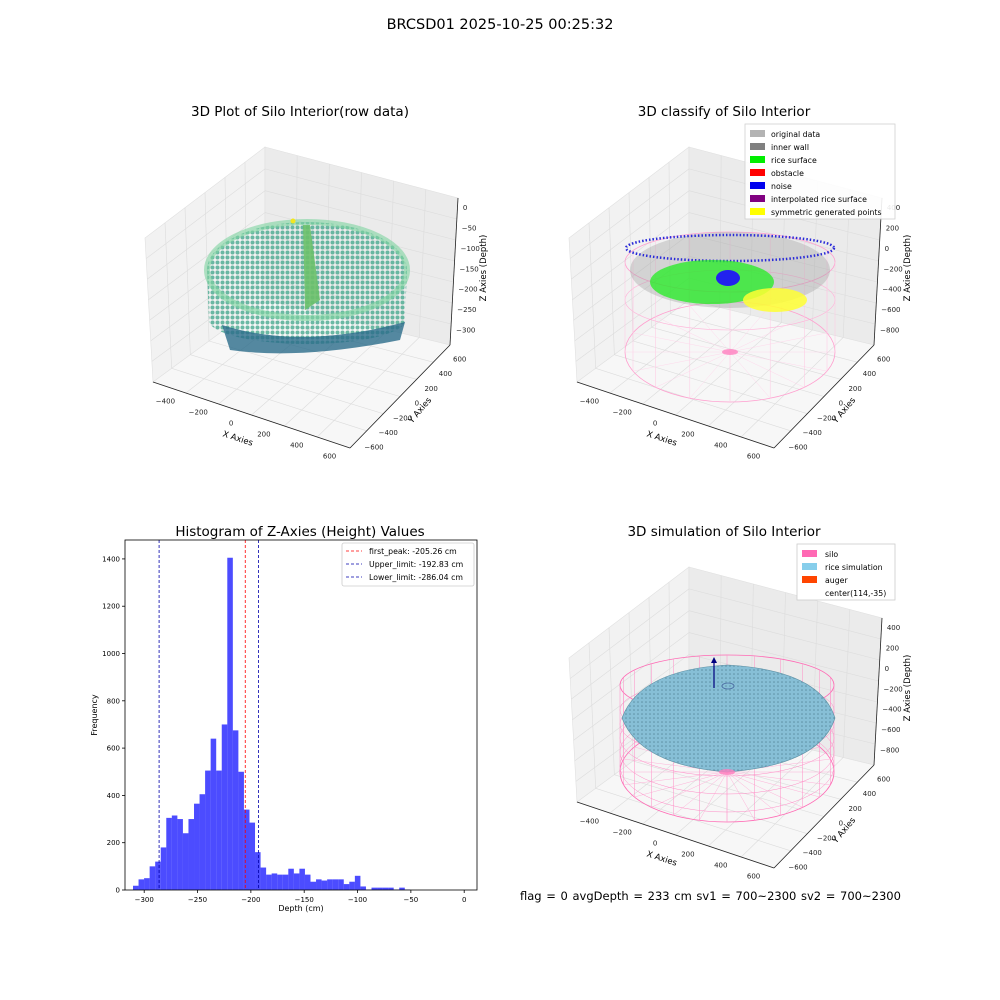 Image resolution: width=1000 pixels, height=1000 pixels. Describe the element at coordinates (655, 424) in the screenshot. I see `cls-x-tick-label: 0` at that location.